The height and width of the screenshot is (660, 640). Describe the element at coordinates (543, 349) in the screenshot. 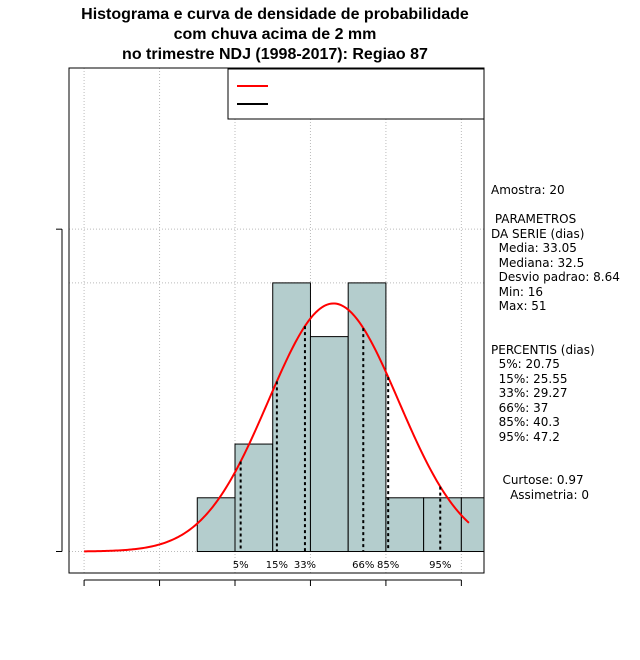

I see `stats-line: PERCENTIS (dias)` at that location.